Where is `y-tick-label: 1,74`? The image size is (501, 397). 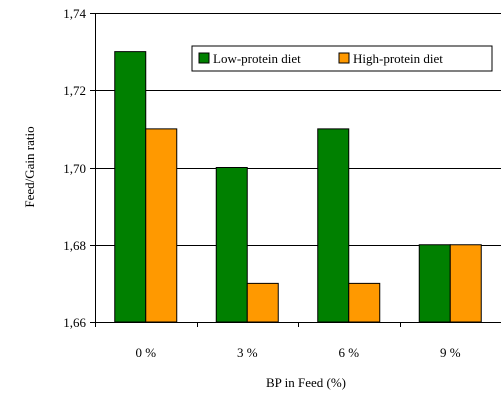
y-tick-label: 1,74 is located at coordinates (74, 13).